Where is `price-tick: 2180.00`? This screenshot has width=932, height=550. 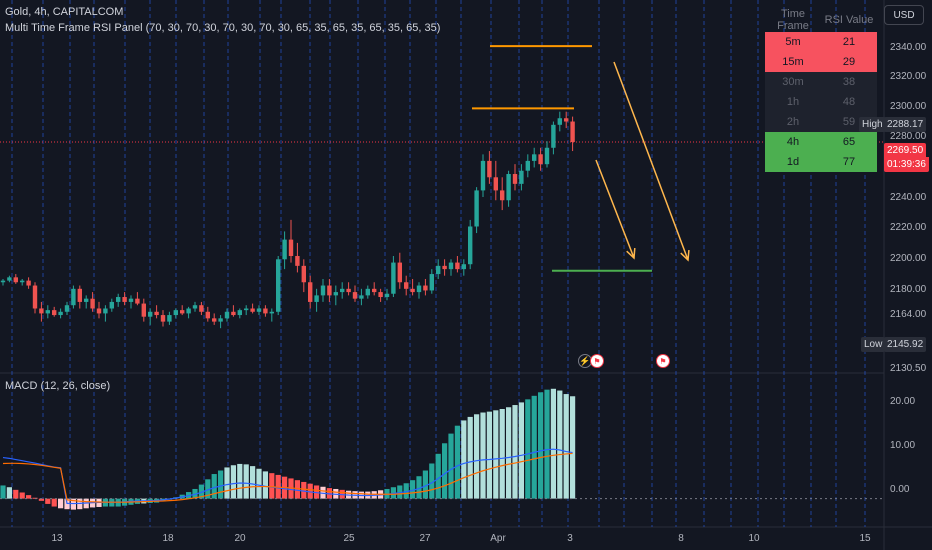
price-tick: 2180.00 is located at coordinates (908, 289).